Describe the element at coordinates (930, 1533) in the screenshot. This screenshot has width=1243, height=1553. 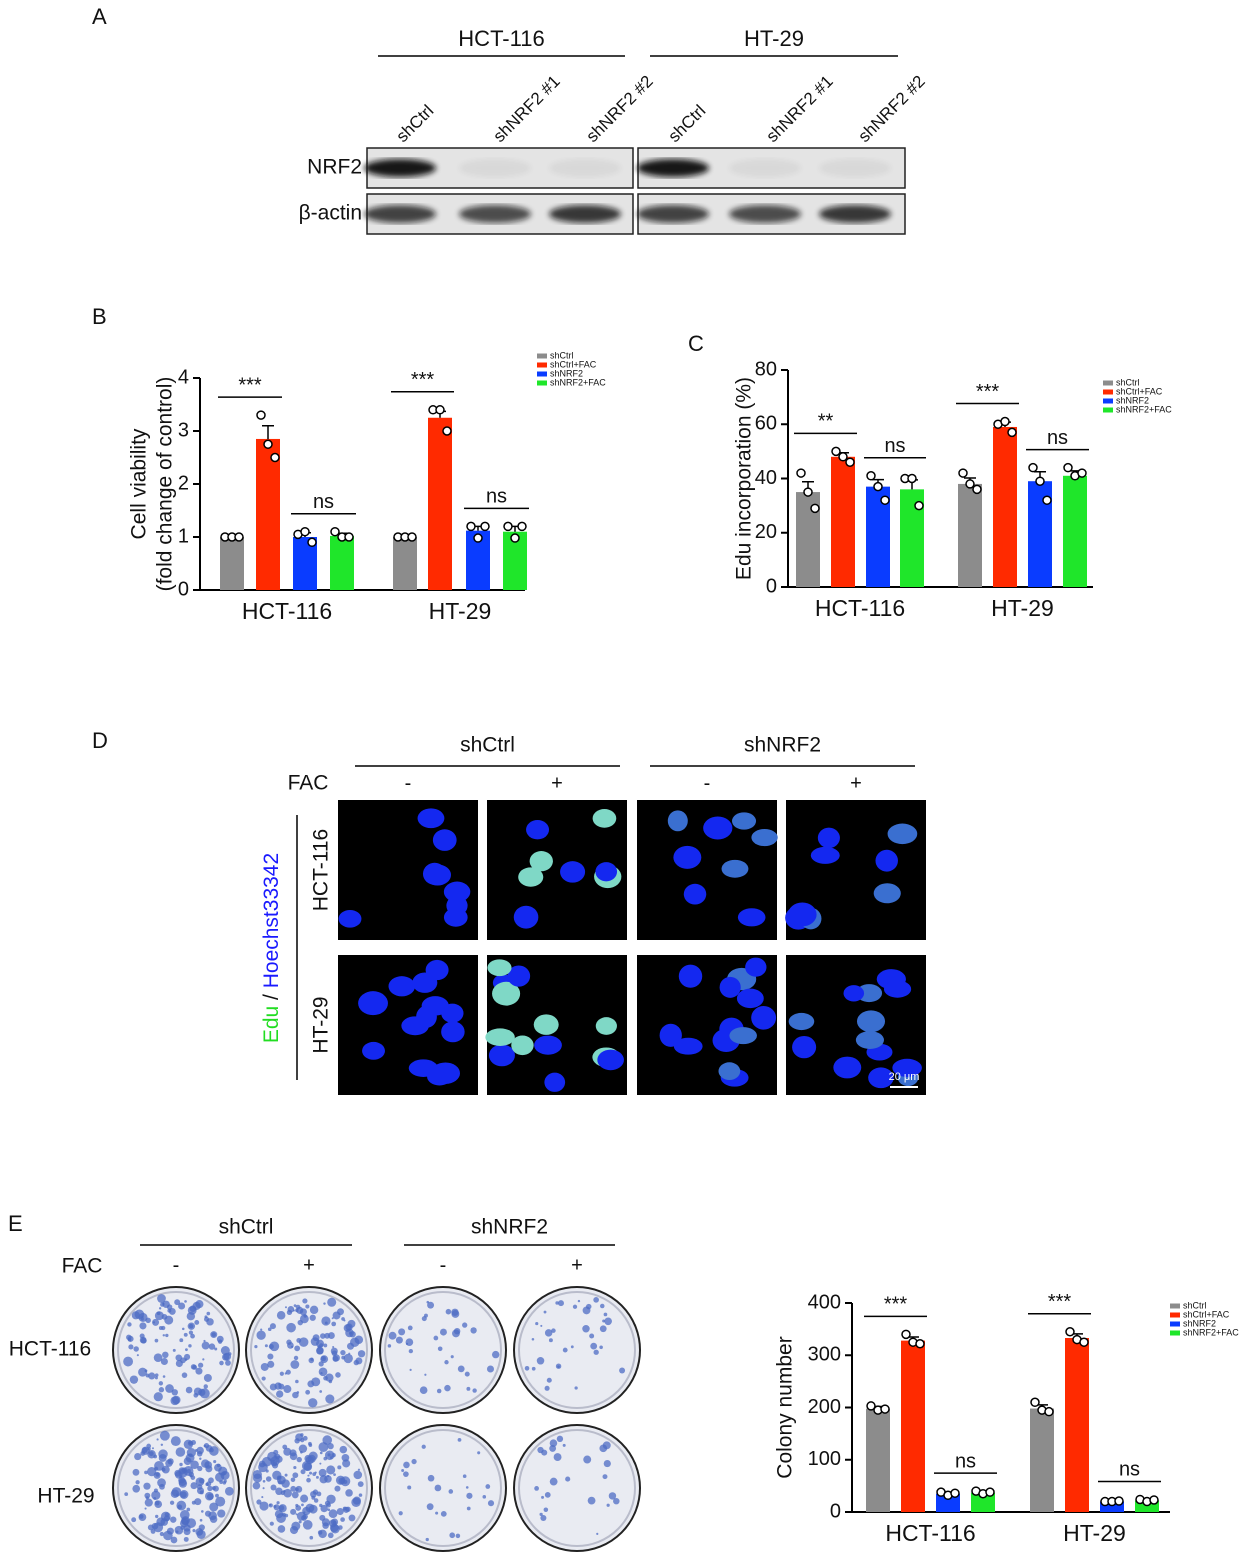
I see `x-tick-label: HCT-116` at that location.